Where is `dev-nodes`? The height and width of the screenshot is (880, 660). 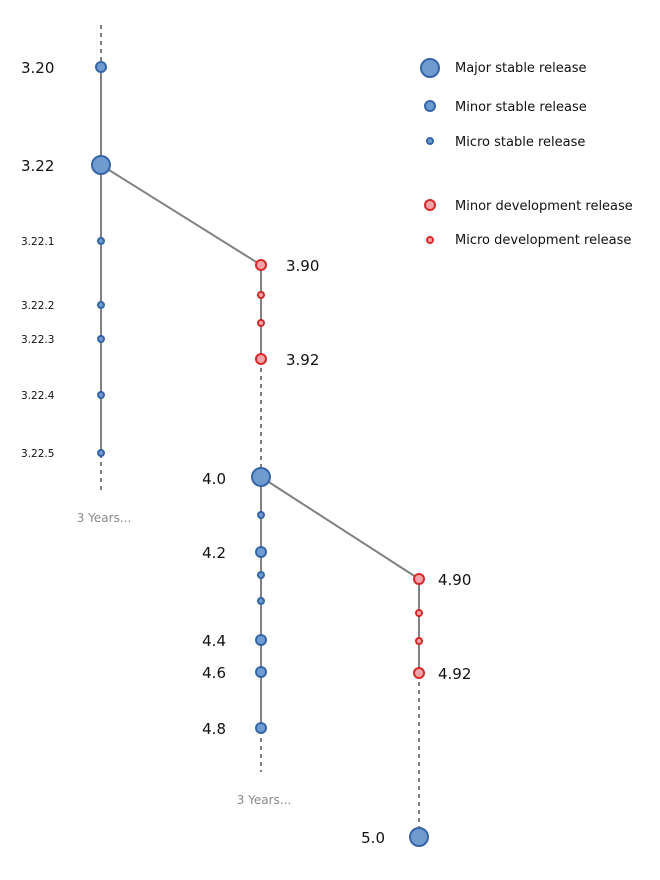 dev-nodes is located at coordinates (340, 469).